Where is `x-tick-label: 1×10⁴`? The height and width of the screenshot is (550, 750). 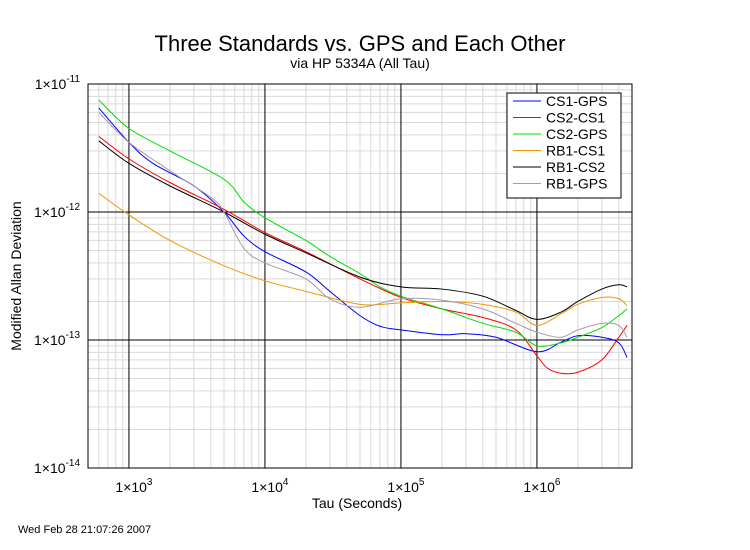
x-tick-label: 1×10⁴ is located at coordinates (270, 486).